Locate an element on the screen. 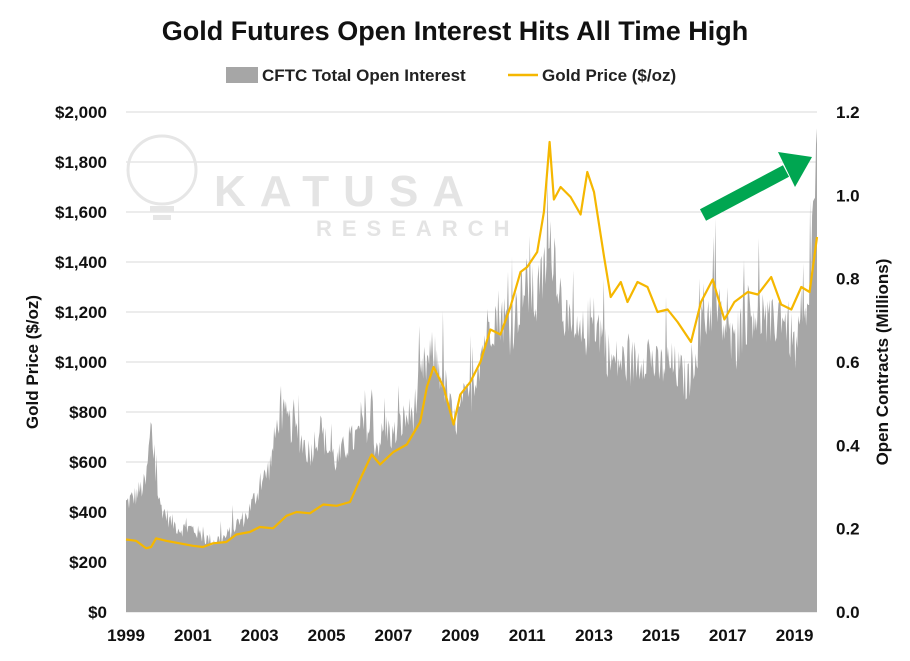  watermark-bulb-icon is located at coordinates (162, 170).